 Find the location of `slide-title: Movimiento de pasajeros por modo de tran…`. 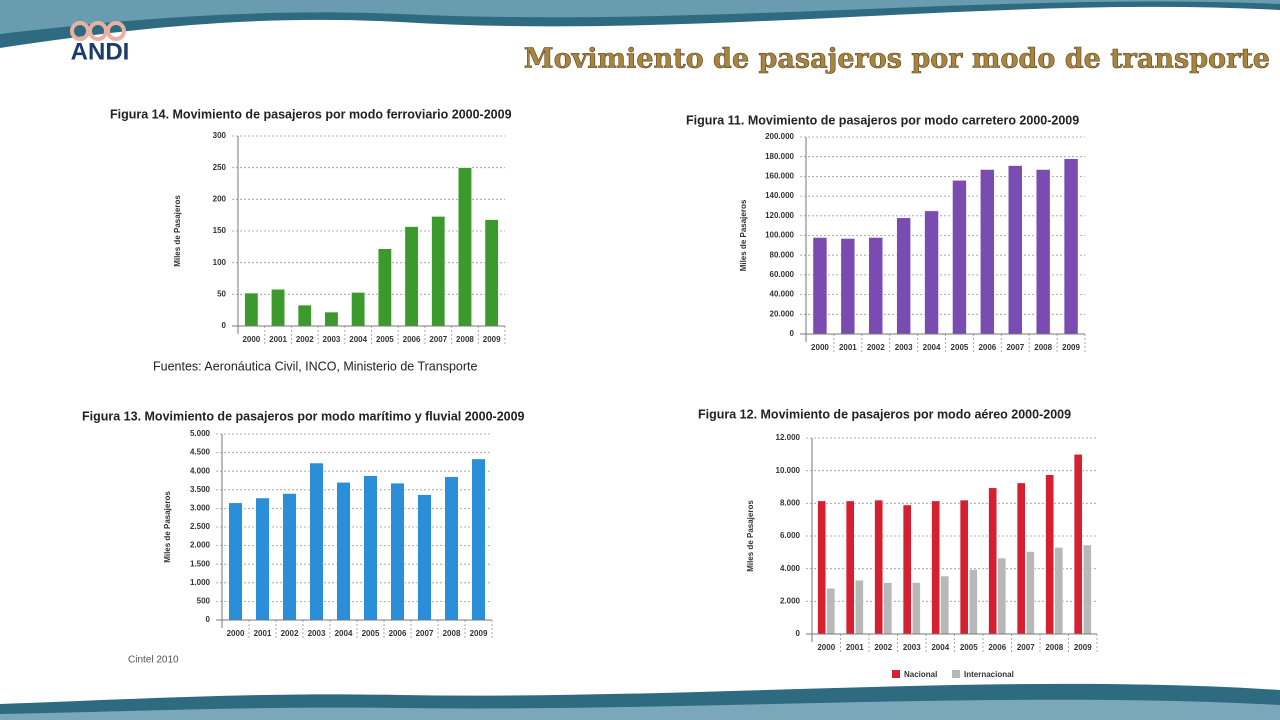

slide-title: Movimiento de pasajeros por modo de tran… is located at coordinates (897, 59).